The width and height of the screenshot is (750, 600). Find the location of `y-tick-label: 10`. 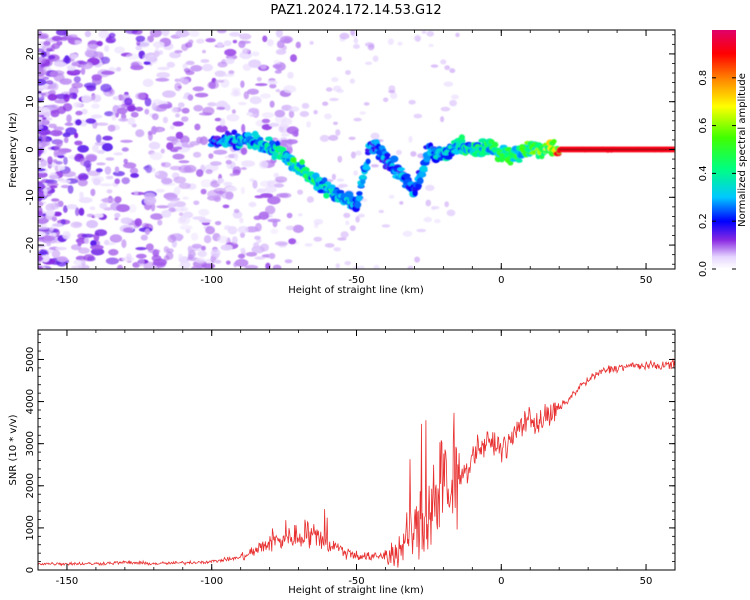

y-tick-label: 10 is located at coordinates (30, 101).